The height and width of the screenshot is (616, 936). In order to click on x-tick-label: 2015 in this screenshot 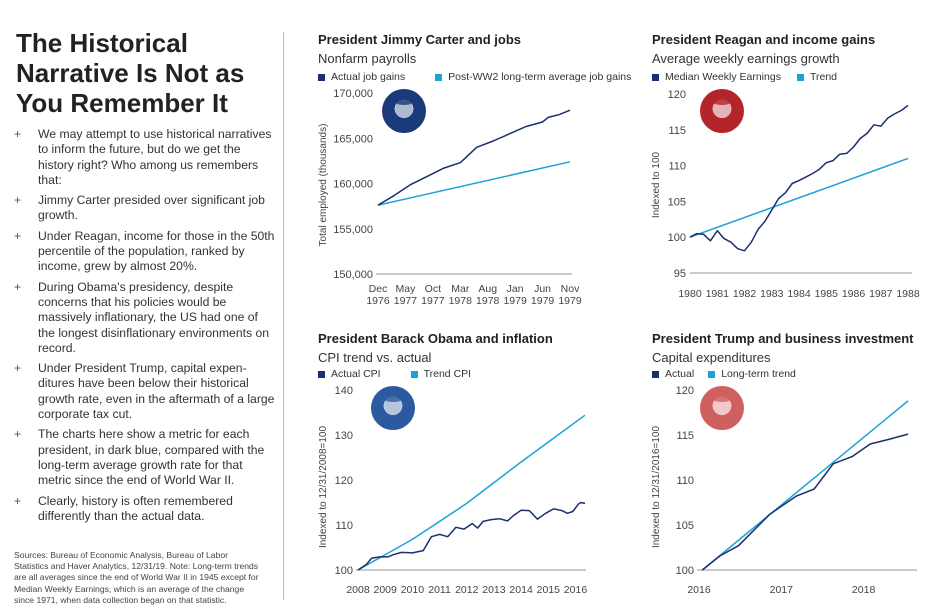, I will do `click(549, 590)`.